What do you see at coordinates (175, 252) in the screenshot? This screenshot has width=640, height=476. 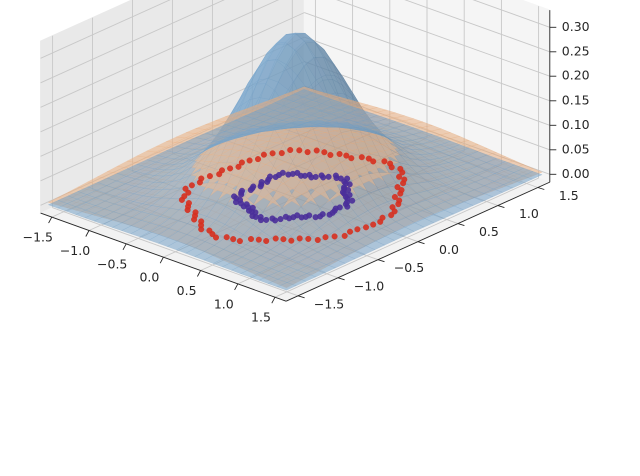 I see `grid-line-y-floor` at bounding box center [175, 252].